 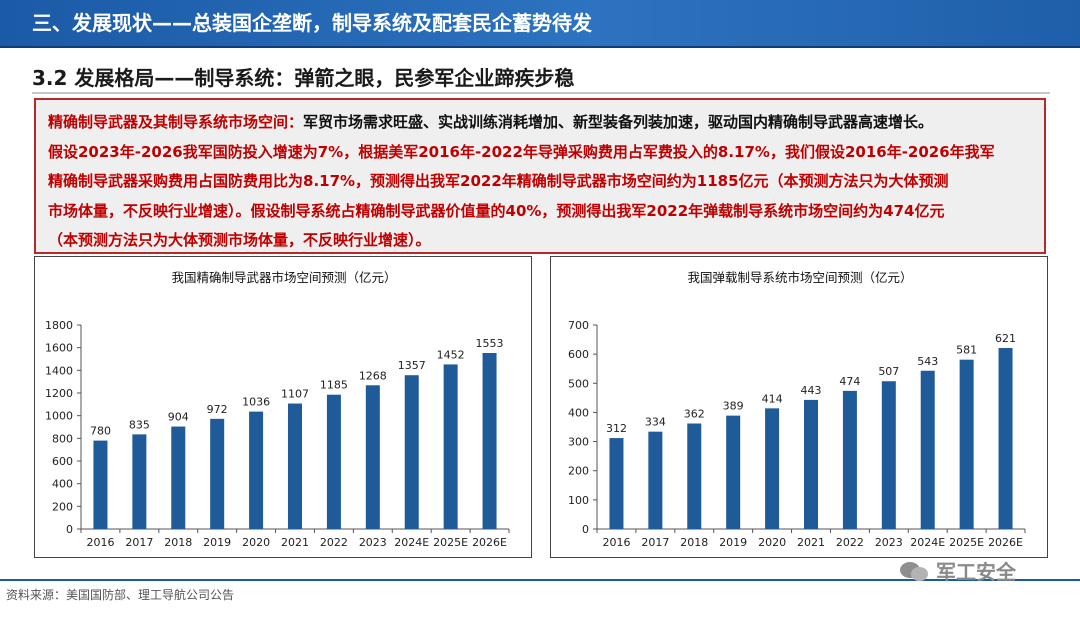 What do you see at coordinates (217, 409) in the screenshot?
I see `data-label: 972` at bounding box center [217, 409].